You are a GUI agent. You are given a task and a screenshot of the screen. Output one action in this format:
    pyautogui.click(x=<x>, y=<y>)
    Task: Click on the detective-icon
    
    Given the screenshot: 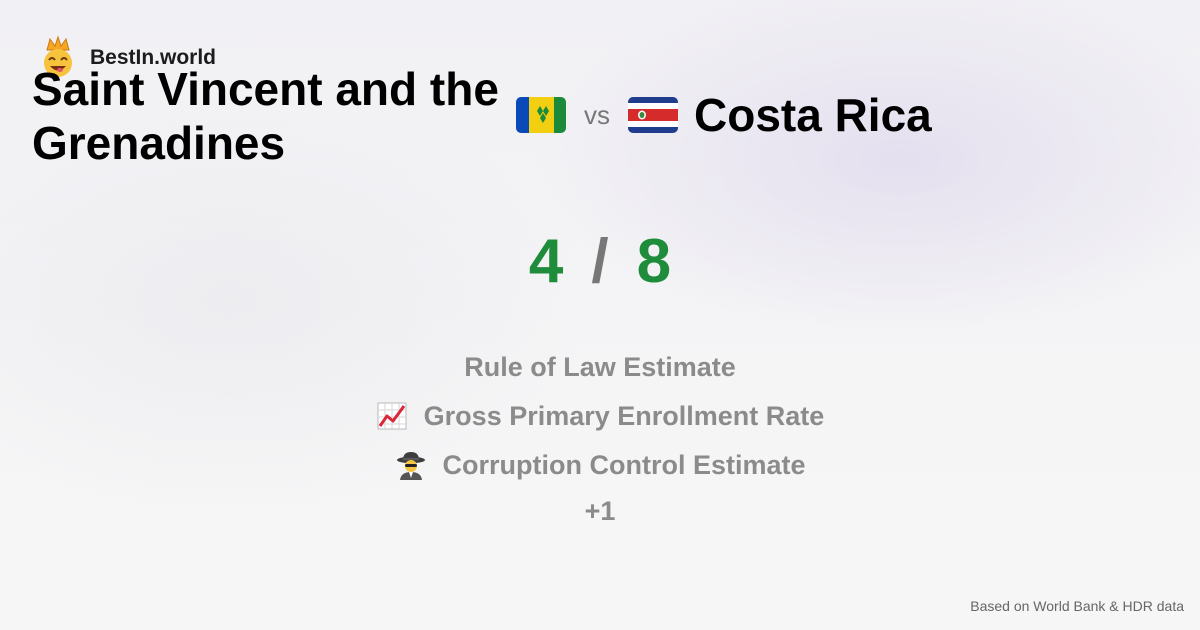 What is the action you would take?
    pyautogui.click(x=410, y=465)
    